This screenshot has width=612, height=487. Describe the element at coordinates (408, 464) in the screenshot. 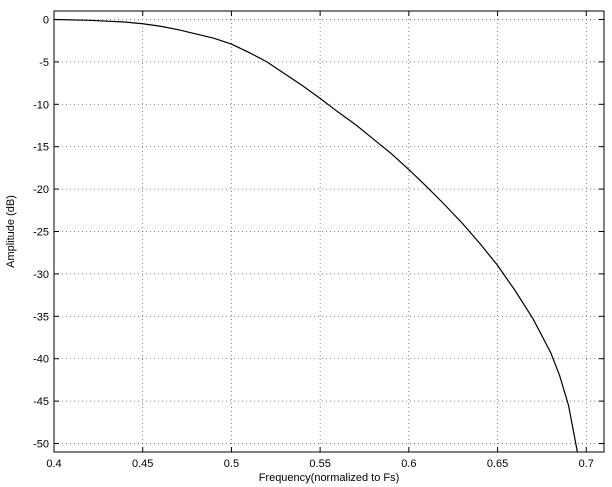

I see `x-tick-label: 0.6` at that location.